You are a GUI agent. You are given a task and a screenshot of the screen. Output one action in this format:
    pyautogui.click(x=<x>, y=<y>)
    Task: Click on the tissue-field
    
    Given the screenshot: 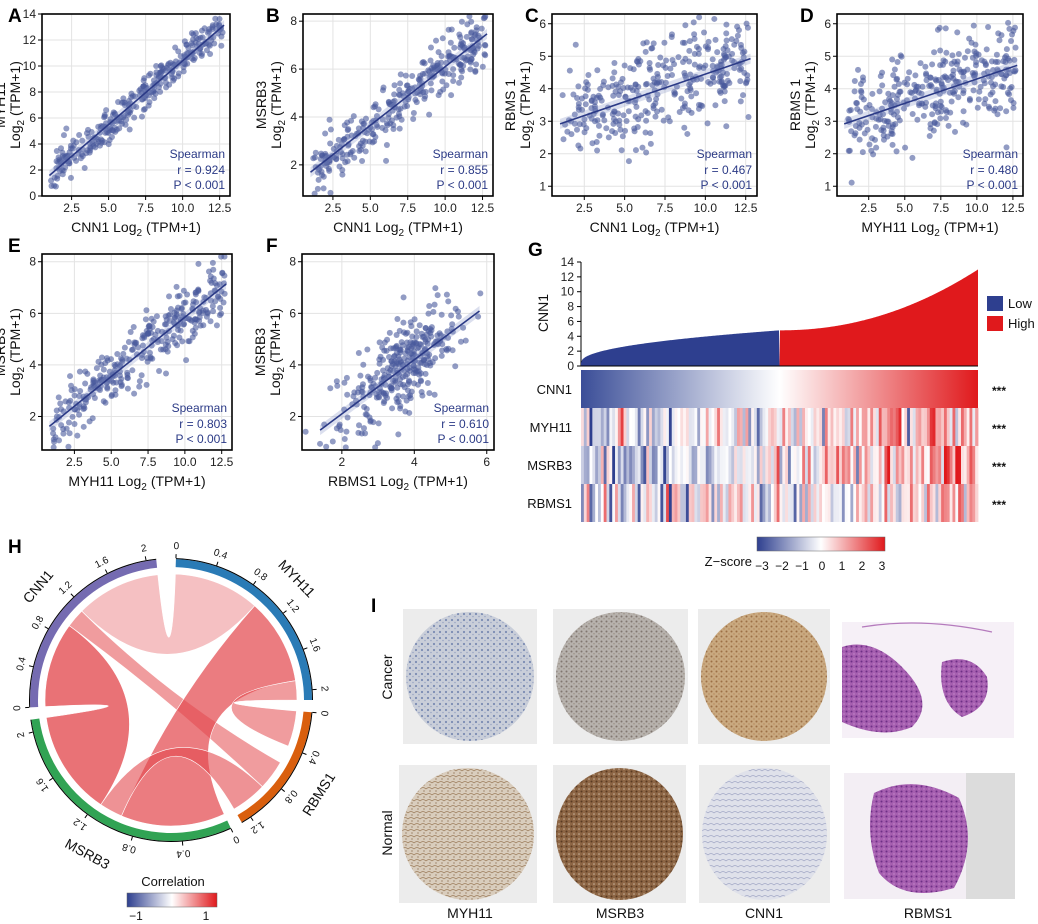 What is the action you would take?
    pyautogui.click(x=990, y=836)
    